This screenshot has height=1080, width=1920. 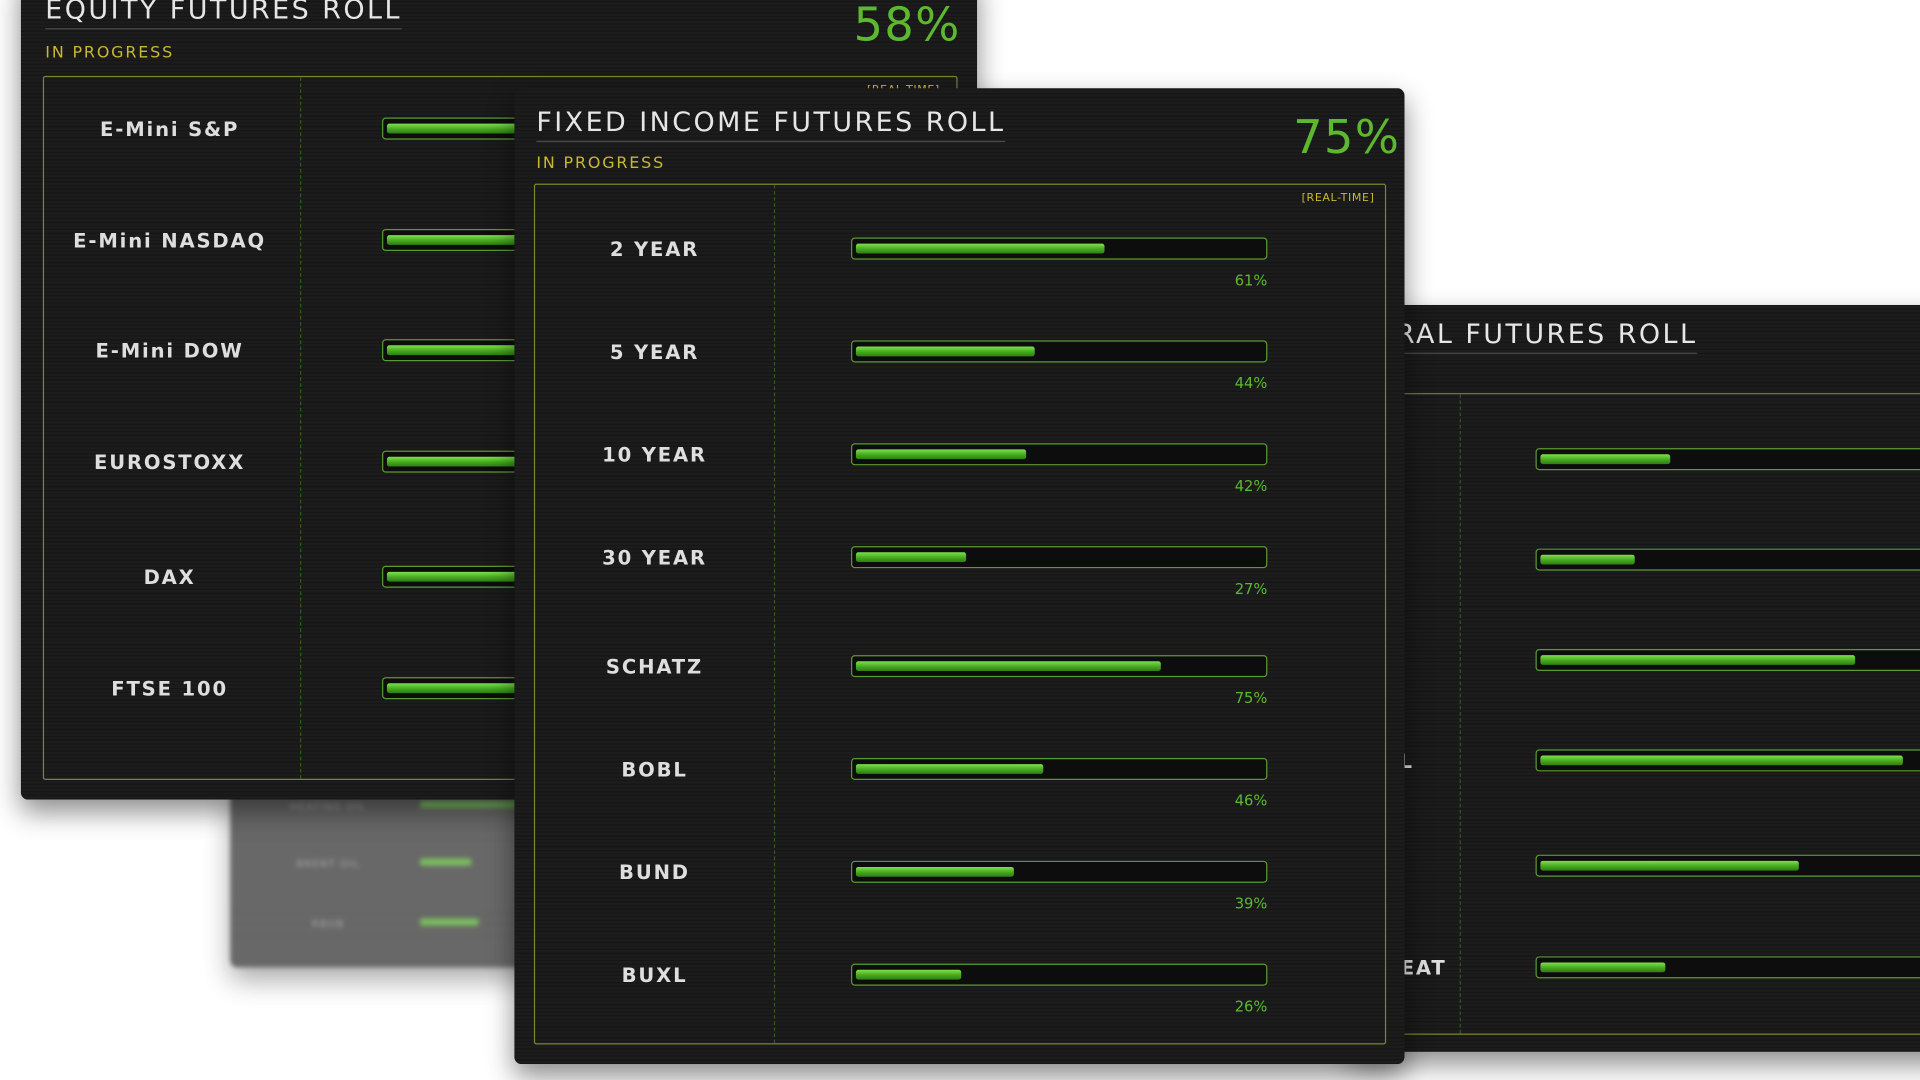 What do you see at coordinates (1251, 383) in the screenshot?
I see `row-percent: 44%` at bounding box center [1251, 383].